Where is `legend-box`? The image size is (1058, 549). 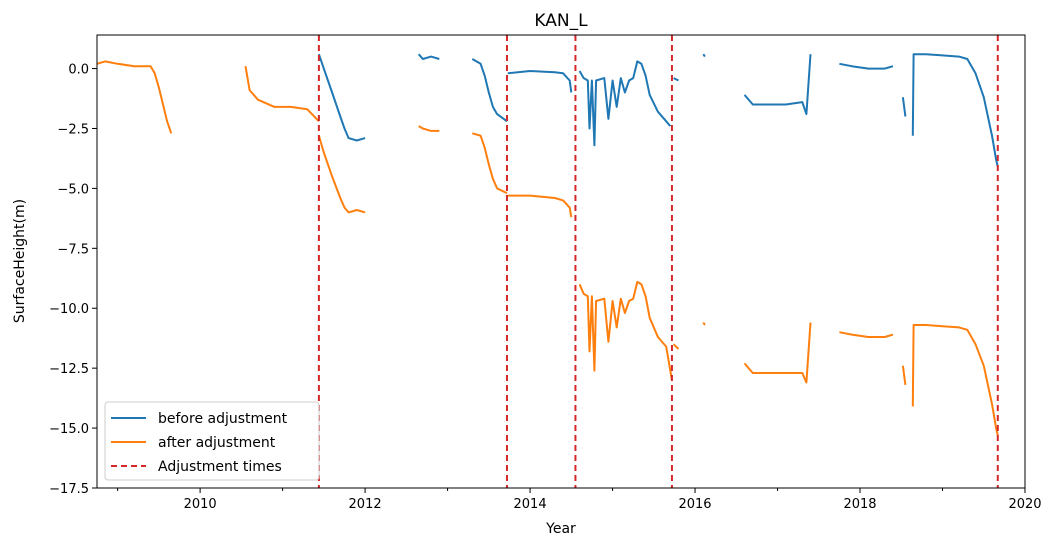
legend-box is located at coordinates (212, 441).